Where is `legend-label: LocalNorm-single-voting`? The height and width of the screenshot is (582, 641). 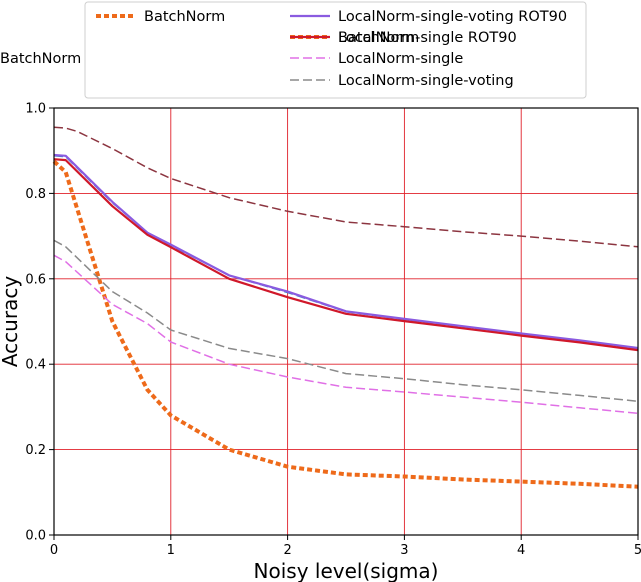 legend-label: LocalNorm-single-voting is located at coordinates (426, 81).